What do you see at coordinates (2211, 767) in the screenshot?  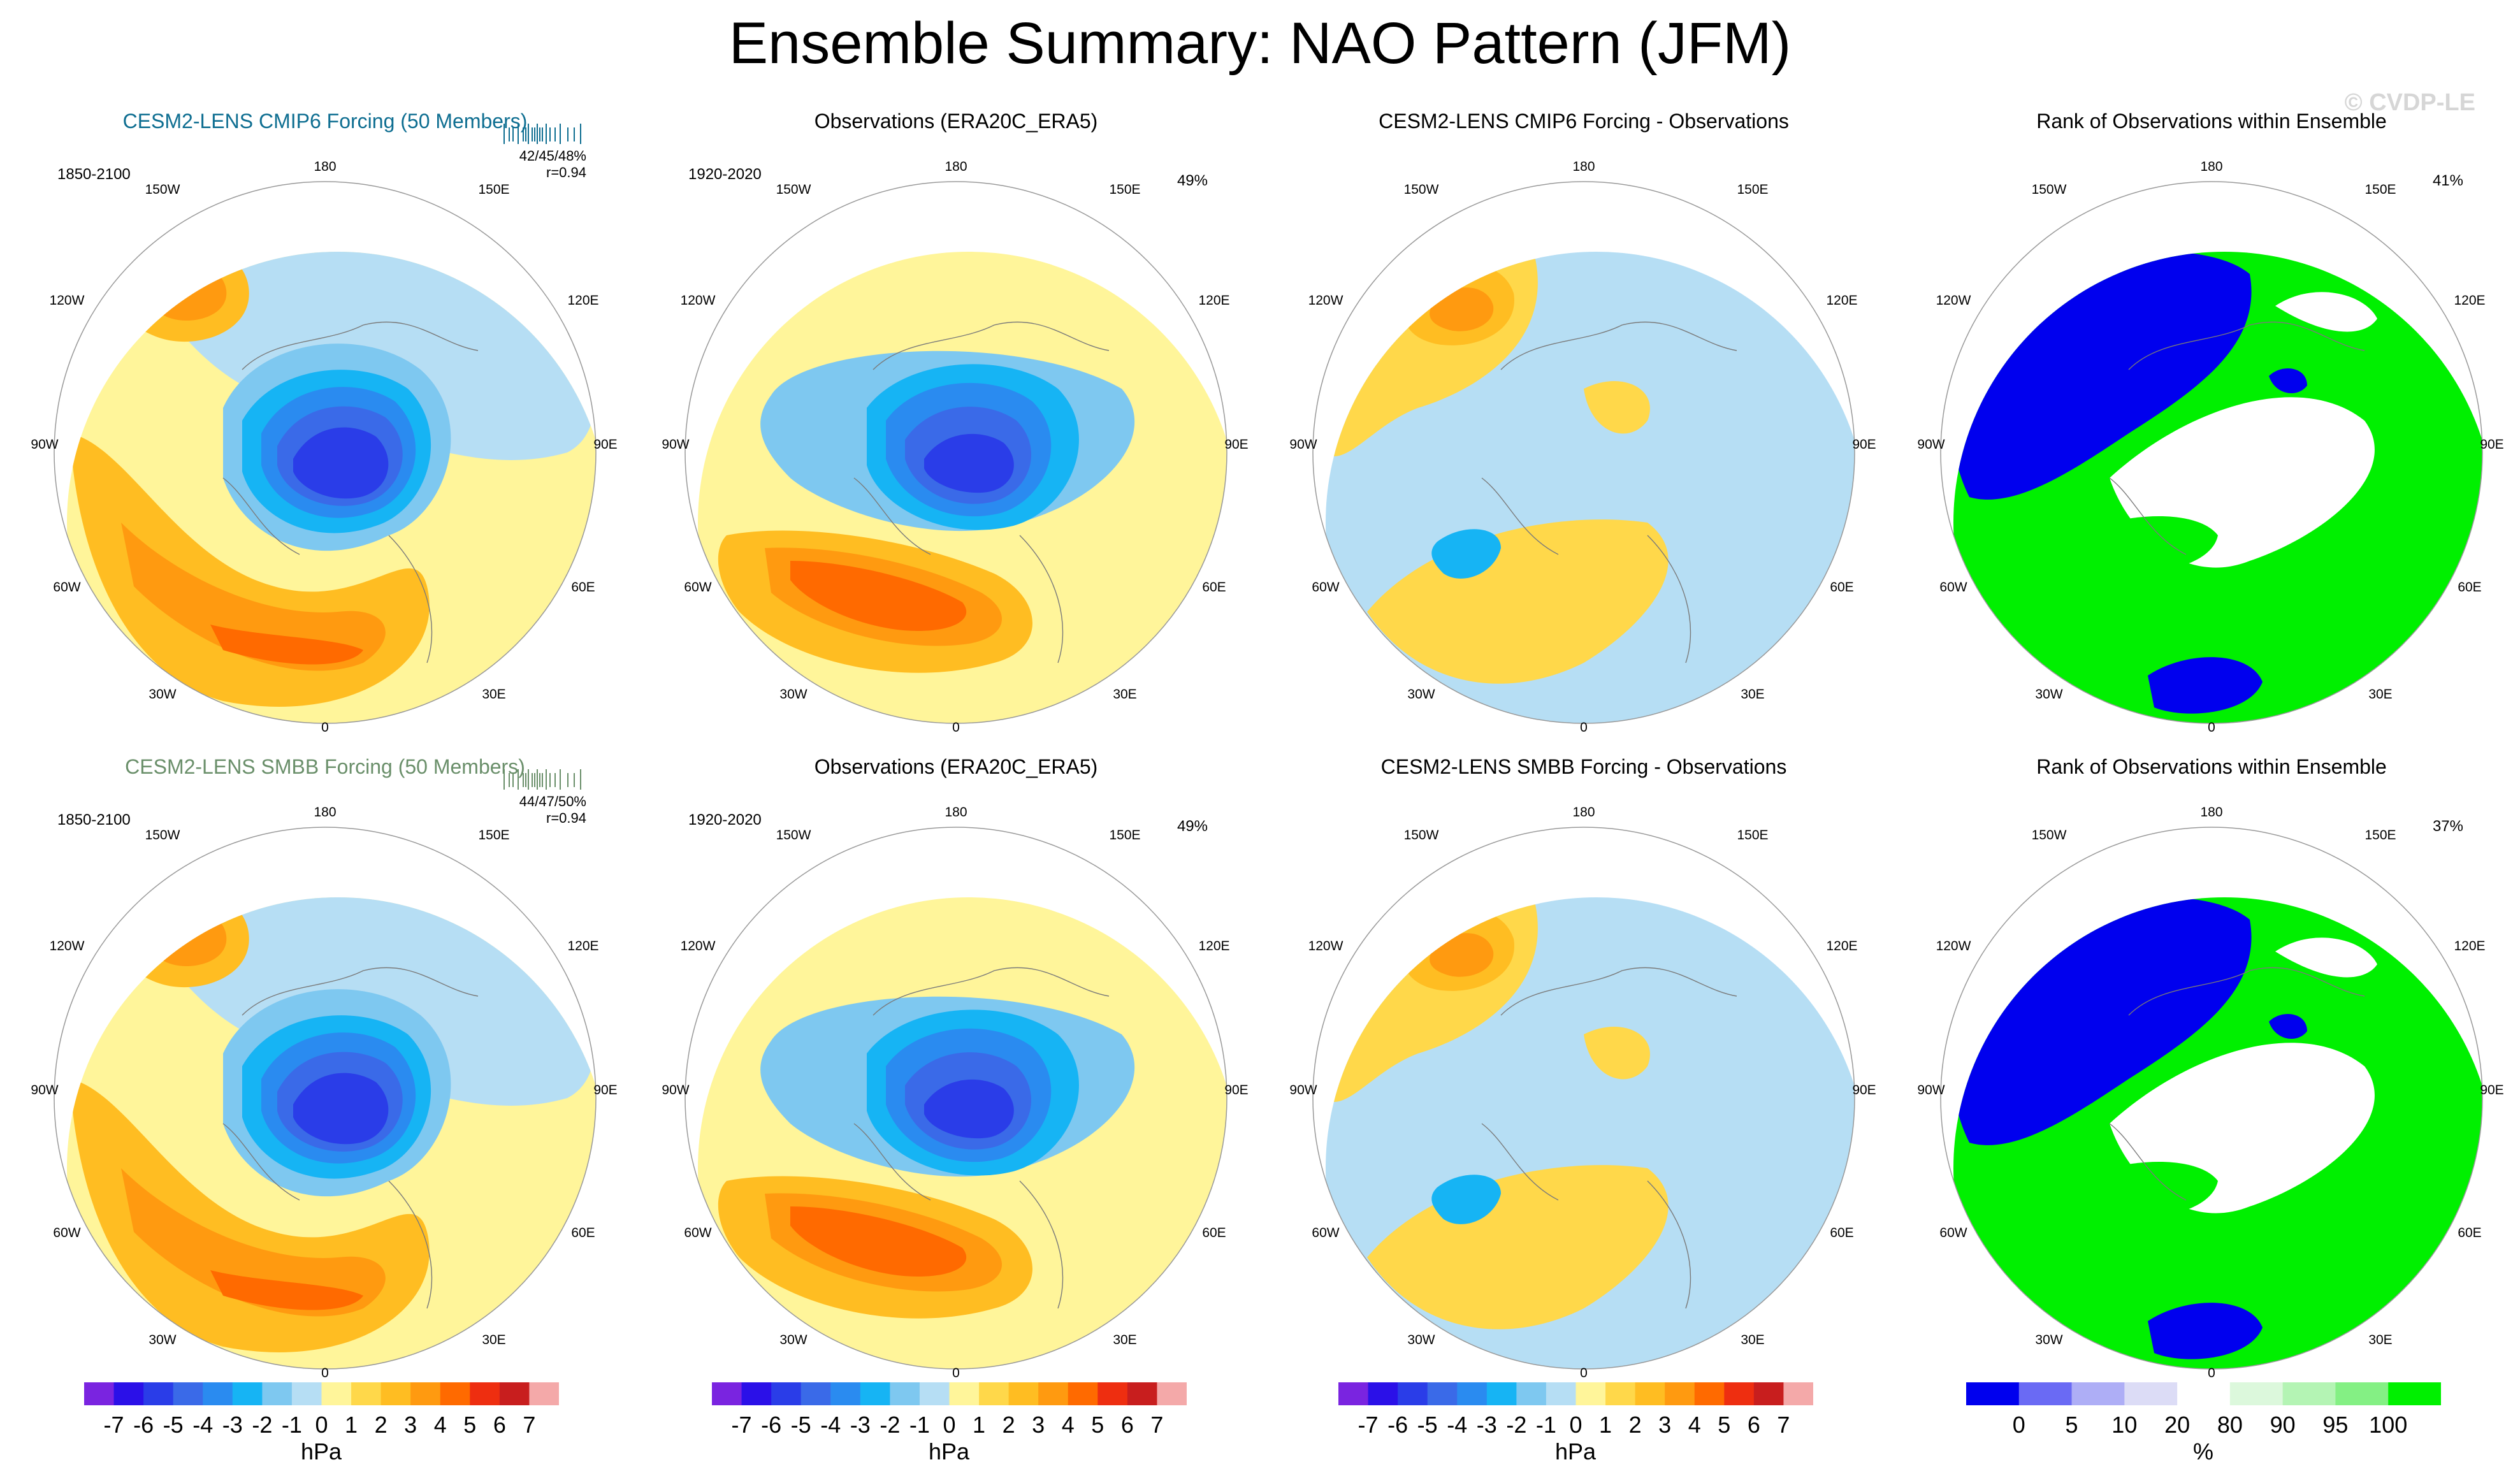 I see `panel-title: Rank of Observations within Ensemble` at bounding box center [2211, 767].